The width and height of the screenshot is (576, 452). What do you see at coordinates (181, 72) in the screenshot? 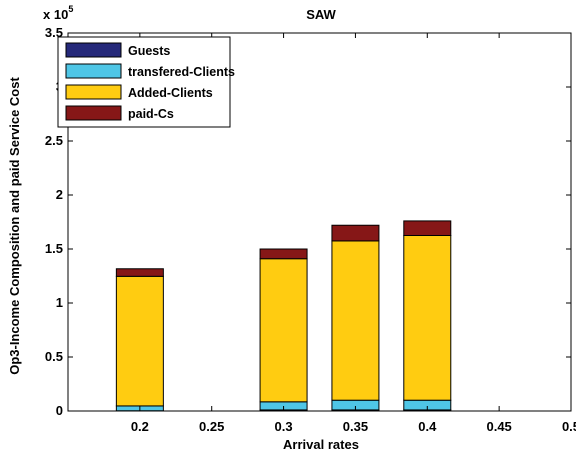
I see `legend-label: transfered-Clients` at bounding box center [181, 72].